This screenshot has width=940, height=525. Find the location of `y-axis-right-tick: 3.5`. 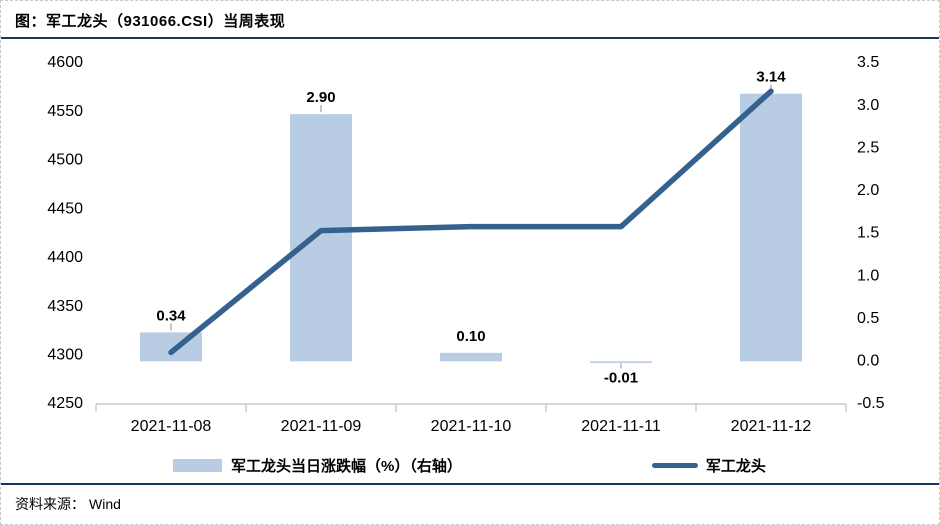

y-axis-right-tick: 3.5 is located at coordinates (868, 62).